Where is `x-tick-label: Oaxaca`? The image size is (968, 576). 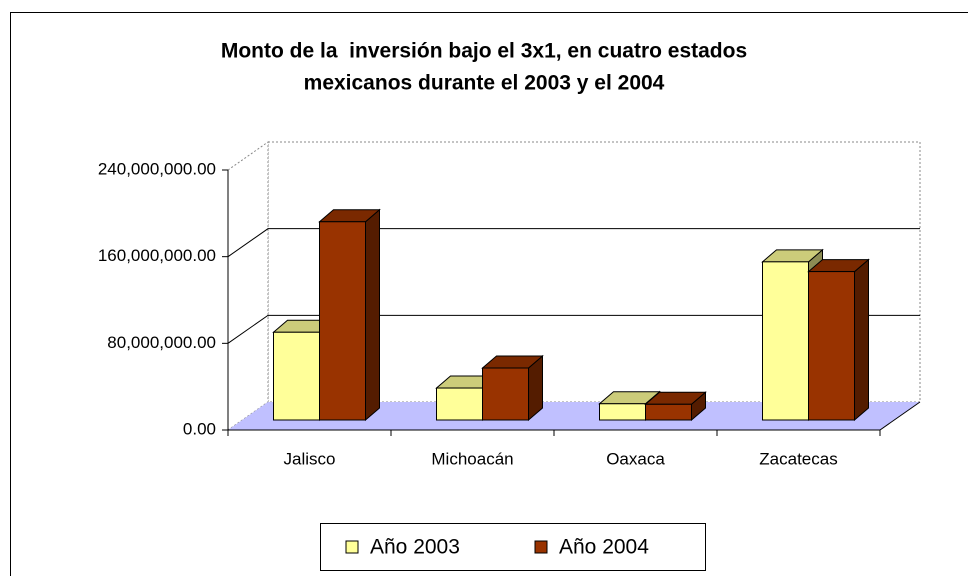
x-tick-label: Oaxaca is located at coordinates (635, 458).